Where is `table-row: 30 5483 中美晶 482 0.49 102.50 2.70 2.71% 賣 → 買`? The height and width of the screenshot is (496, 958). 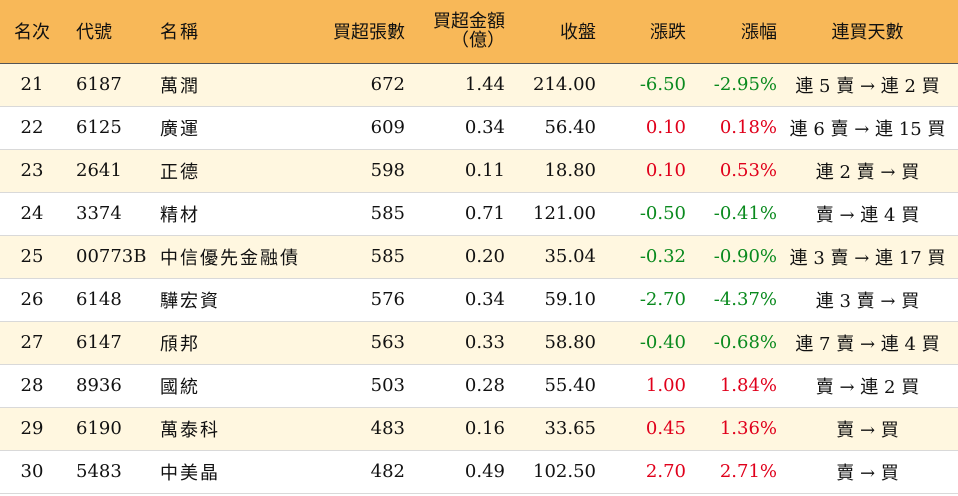 table-row: 30 5483 中美晶 482 0.49 102.50 2.70 2.71% 賣 → 買 is located at coordinates (479, 471).